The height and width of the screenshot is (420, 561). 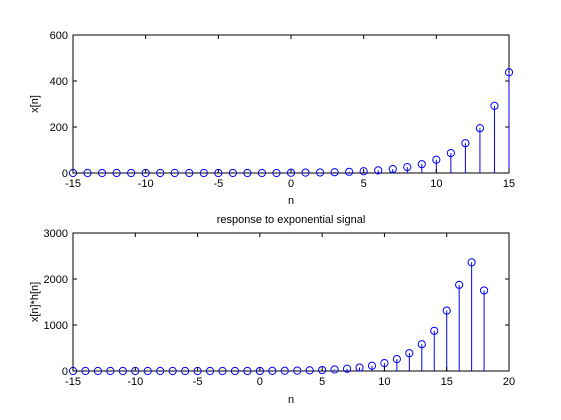 I want to click on y-tick-label: 400, so click(x=59, y=82).